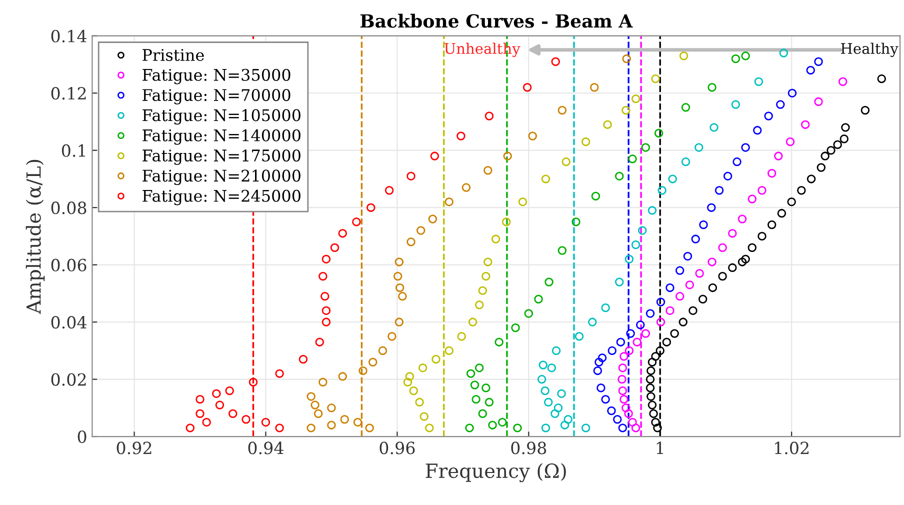  I want to click on y-tick-label: 0.02, so click(68, 379).